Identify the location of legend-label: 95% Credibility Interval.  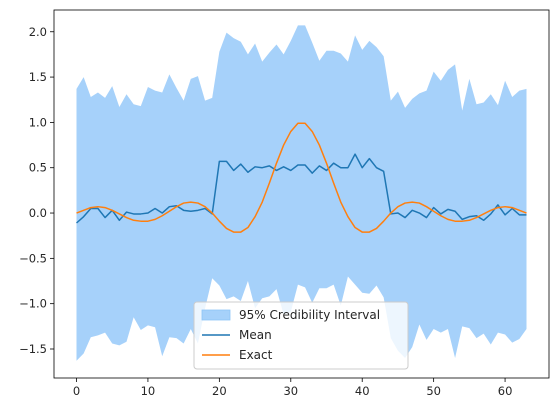
(309, 315).